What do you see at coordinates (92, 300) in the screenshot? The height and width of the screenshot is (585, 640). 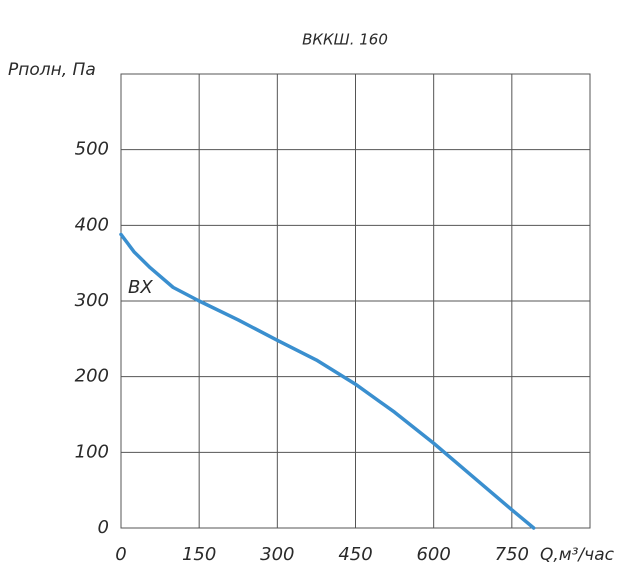 I see `y-tick-label: 300` at bounding box center [92, 300].